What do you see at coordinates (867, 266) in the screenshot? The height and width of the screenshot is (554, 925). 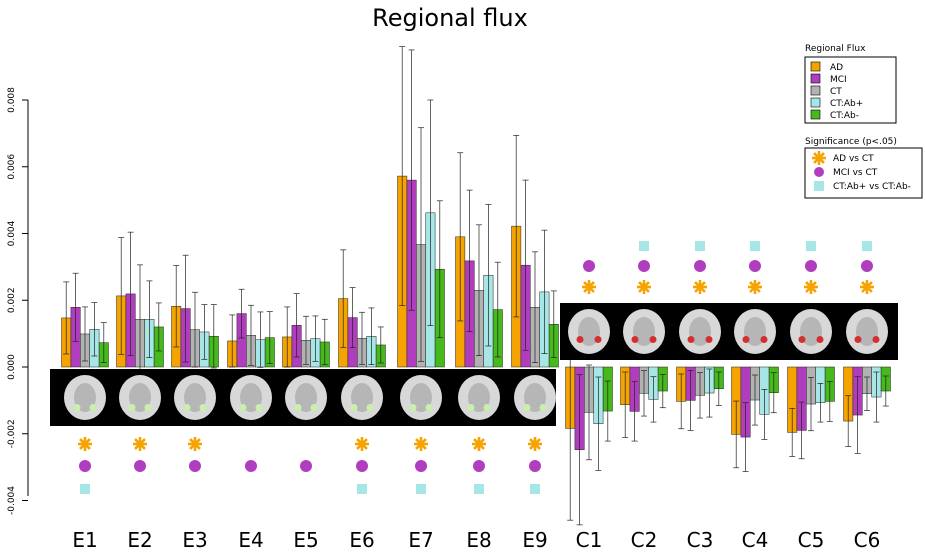 I see `mci-vs-ct-marker-C6` at bounding box center [867, 266].